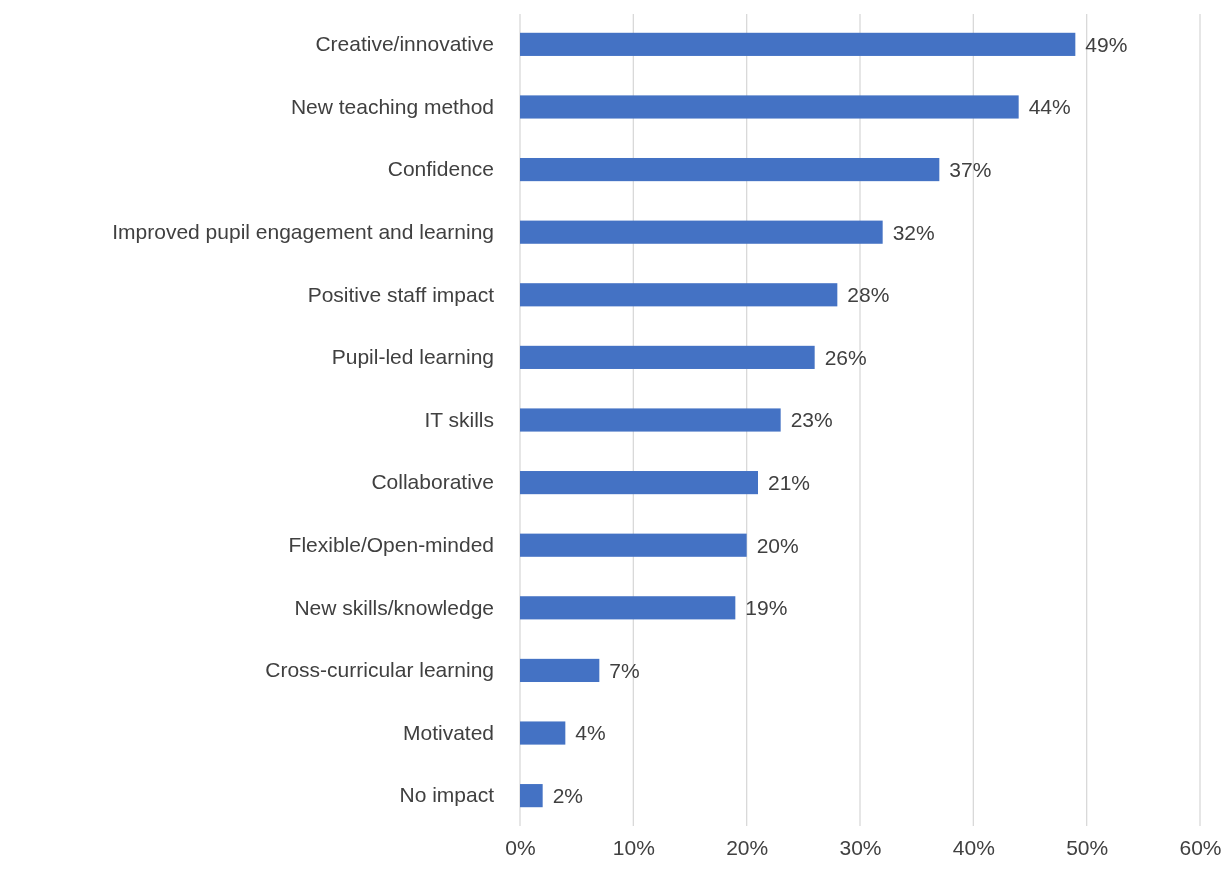  Describe the element at coordinates (1200, 847) in the screenshot. I see `x-tick-label: 60%` at that location.